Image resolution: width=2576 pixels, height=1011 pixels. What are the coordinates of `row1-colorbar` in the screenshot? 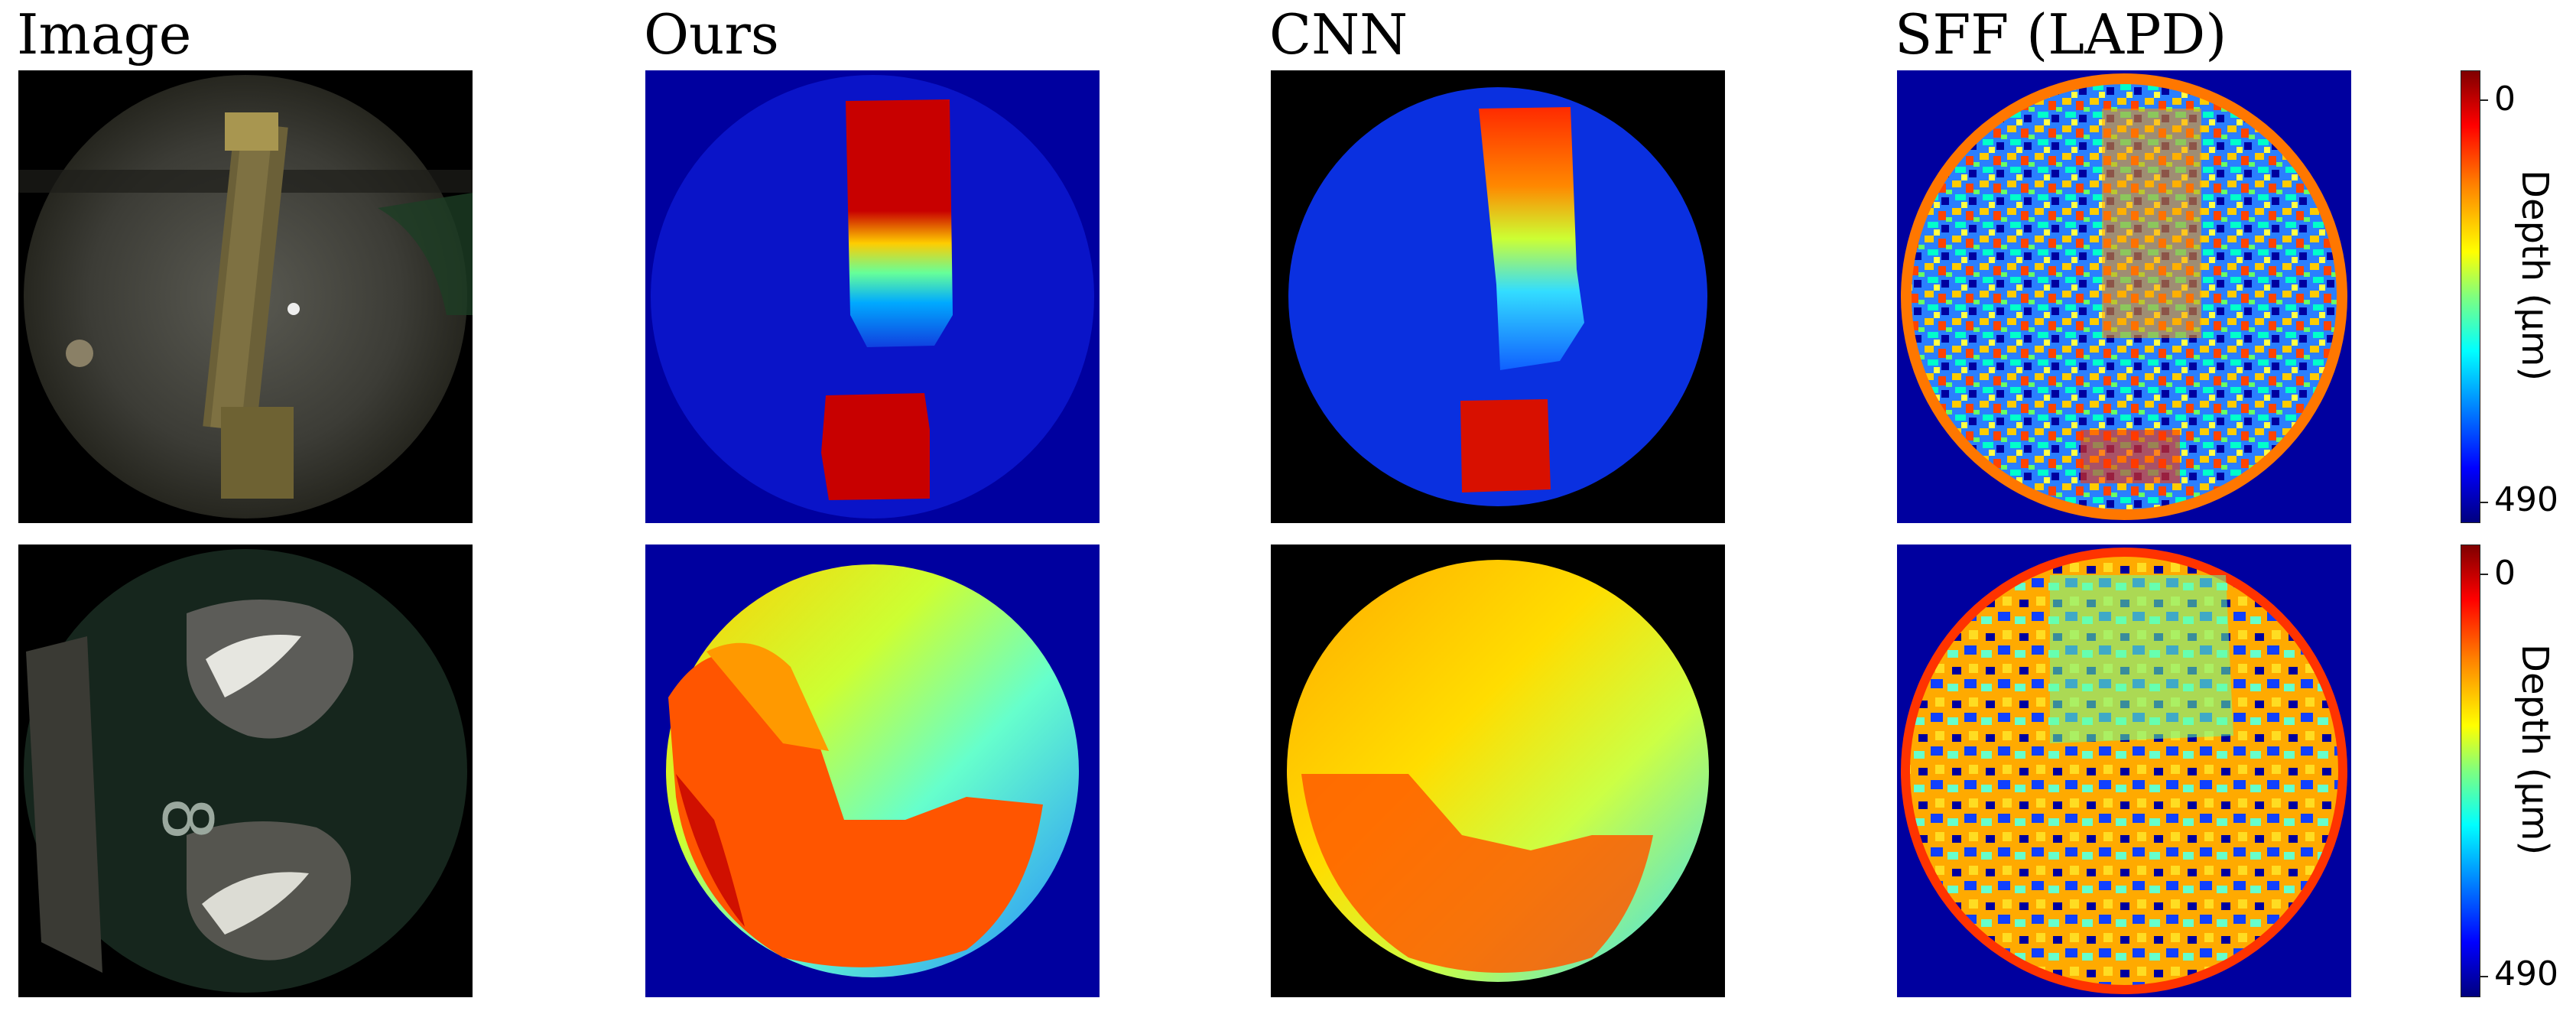 It's located at (2470, 296).